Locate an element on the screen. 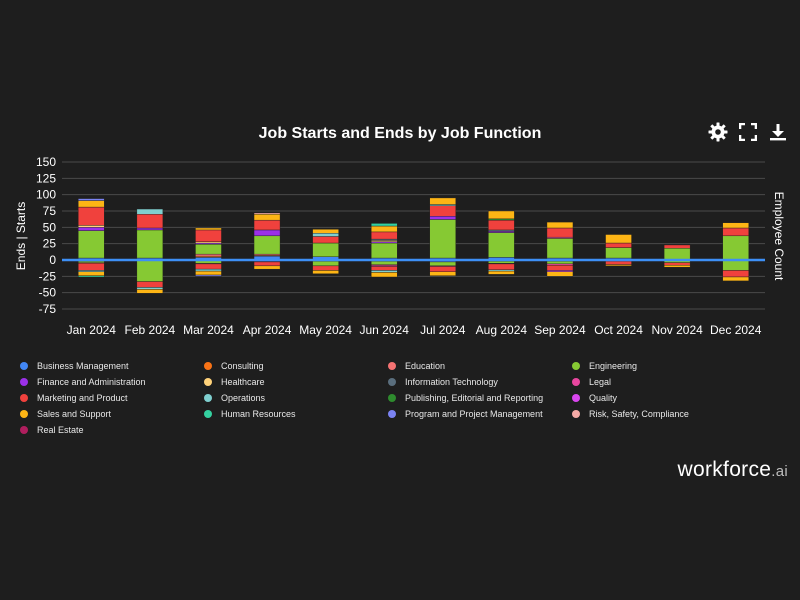 This screenshot has width=800, height=600. legend-item: Risk, Safety, Compliance is located at coordinates (664, 413).